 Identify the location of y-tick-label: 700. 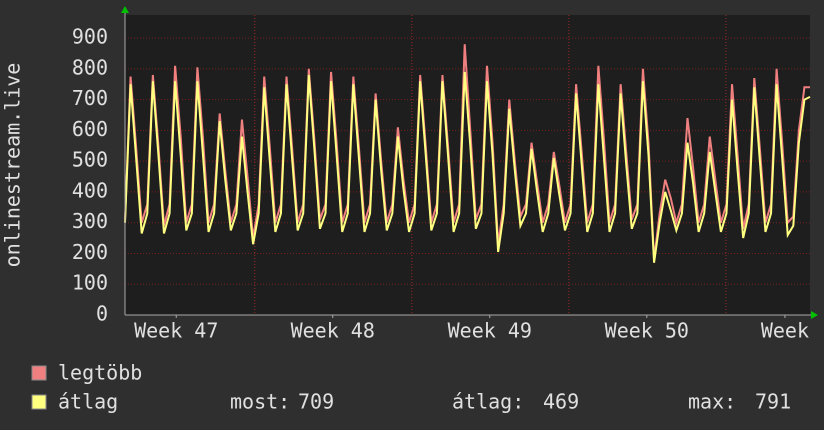
(90, 98).